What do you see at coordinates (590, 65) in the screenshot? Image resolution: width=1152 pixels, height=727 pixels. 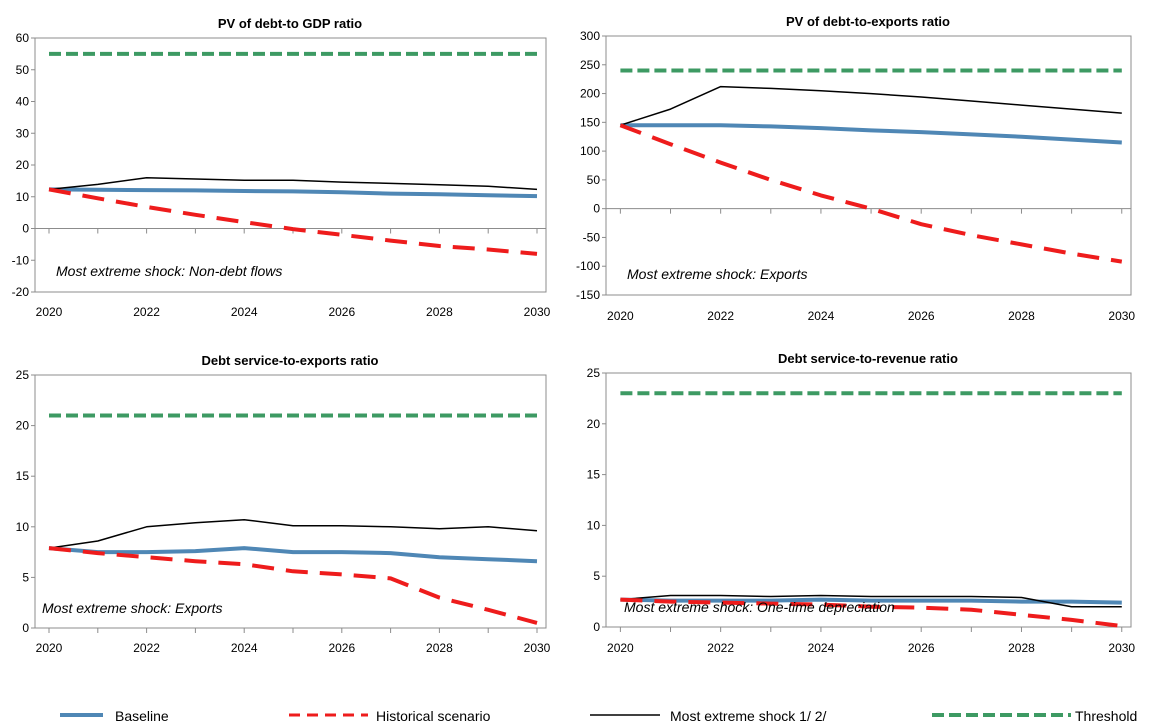 I see `y-tick-label: 250` at bounding box center [590, 65].